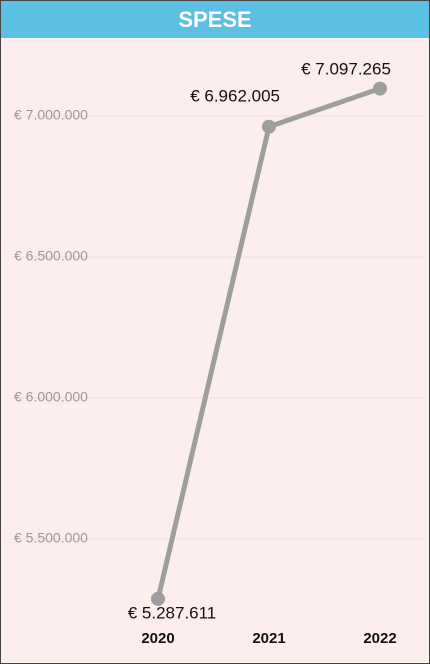 The height and width of the screenshot is (664, 430). I want to click on y-tick-label: € 7.000.000, so click(51, 115).